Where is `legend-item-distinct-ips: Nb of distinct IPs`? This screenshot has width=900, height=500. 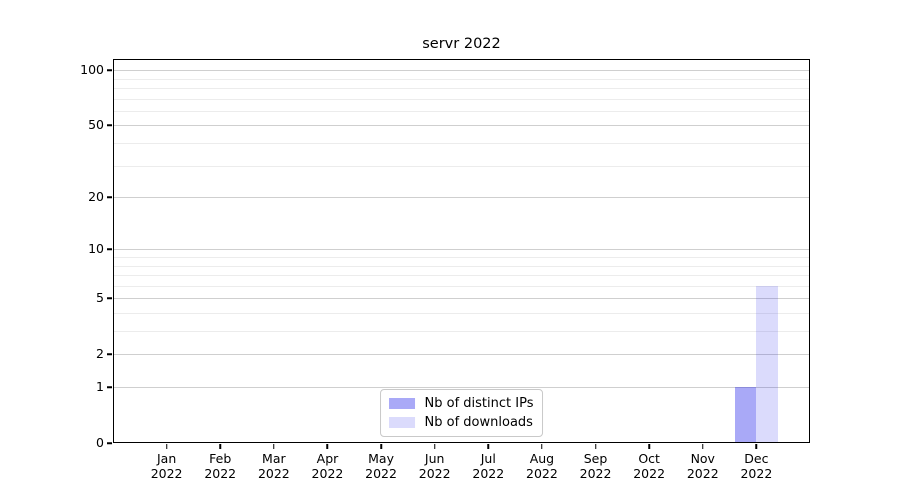 legend-item-distinct-ips: Nb of distinct IPs is located at coordinates (461, 403).